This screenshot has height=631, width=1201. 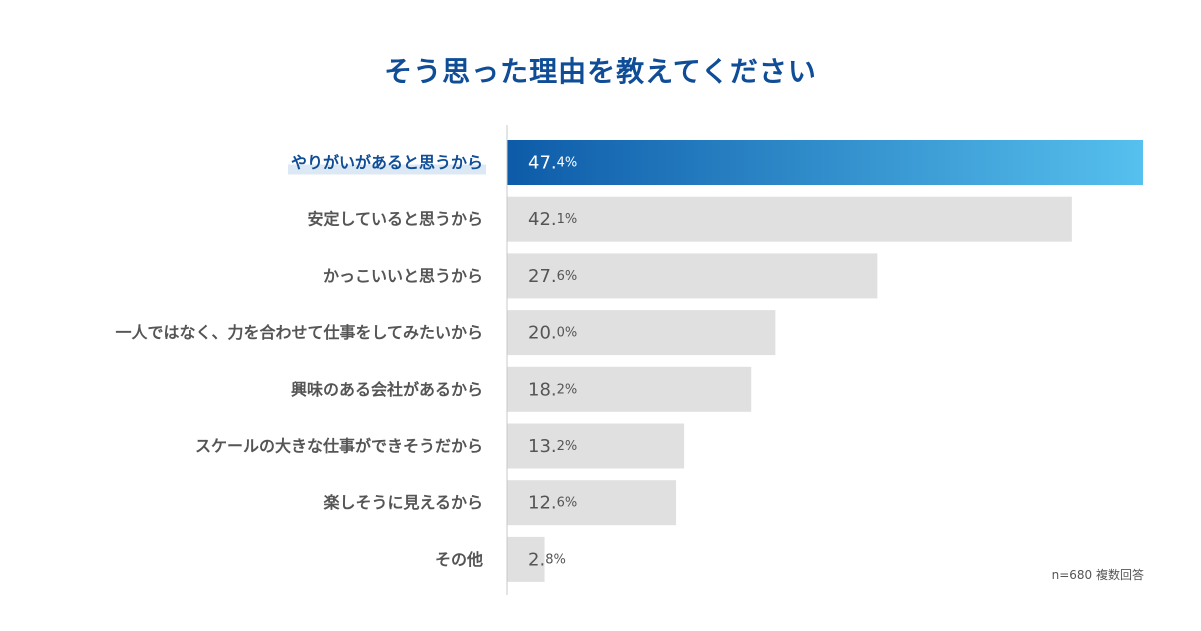 What do you see at coordinates (600, 71) in the screenshot?
I see `chart-title: そう思った理由を教えてください` at bounding box center [600, 71].